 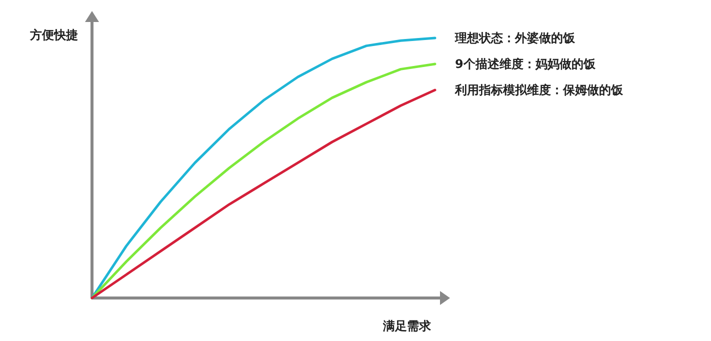 I want to click on series-label: 9个描述维度：妈妈做的饭, so click(x=525, y=64).